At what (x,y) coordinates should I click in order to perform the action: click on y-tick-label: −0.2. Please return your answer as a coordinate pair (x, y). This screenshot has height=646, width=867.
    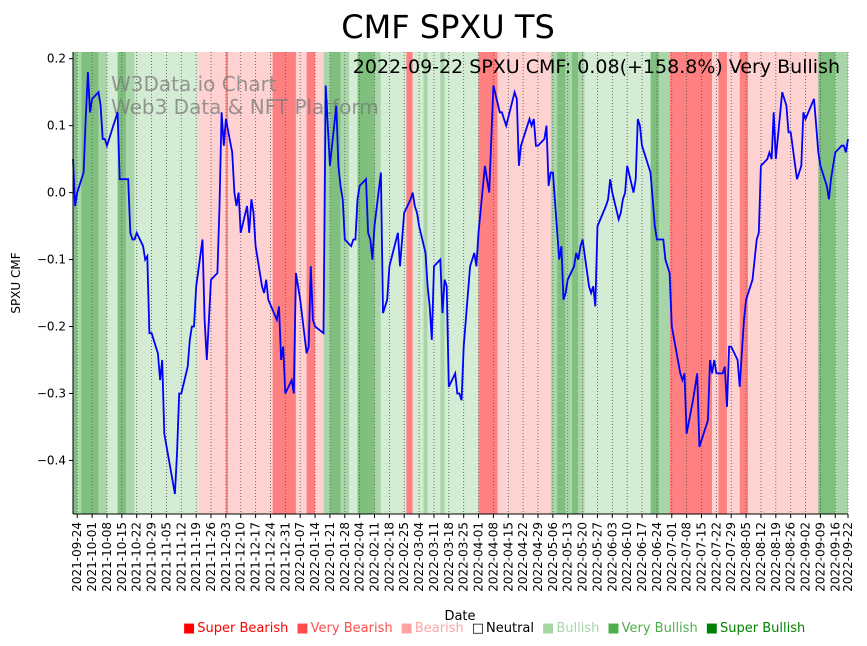
    Looking at the image, I should click on (51, 327).